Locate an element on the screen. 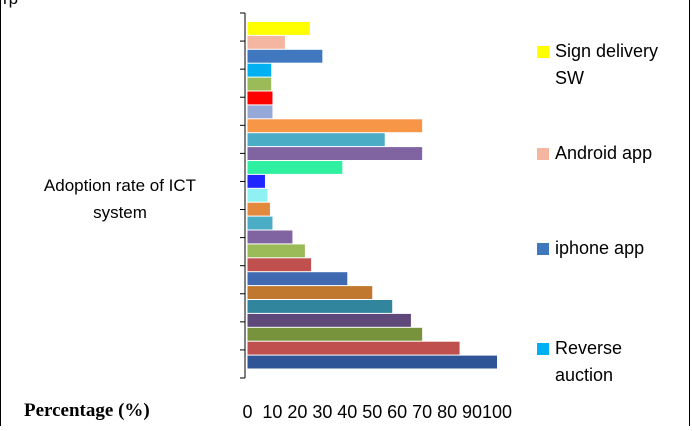 The width and height of the screenshot is (692, 431). legend-swatch-sign-delivery-sw is located at coordinates (543, 52).